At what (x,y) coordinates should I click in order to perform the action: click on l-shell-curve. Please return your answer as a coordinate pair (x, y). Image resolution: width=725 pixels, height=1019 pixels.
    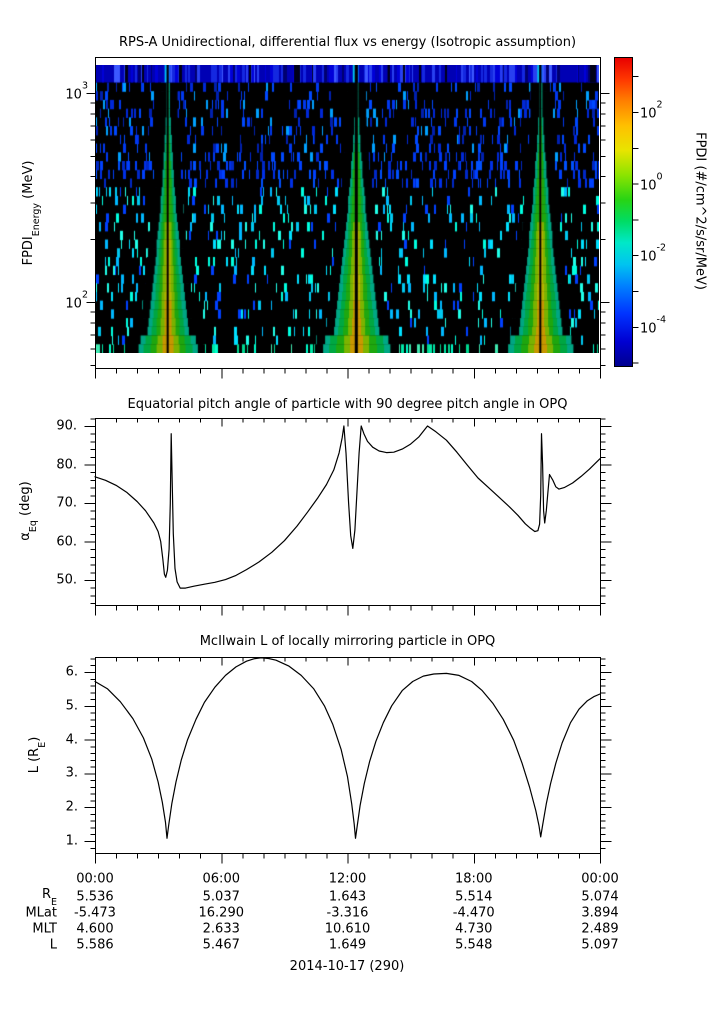
    Looking at the image, I should click on (347, 748).